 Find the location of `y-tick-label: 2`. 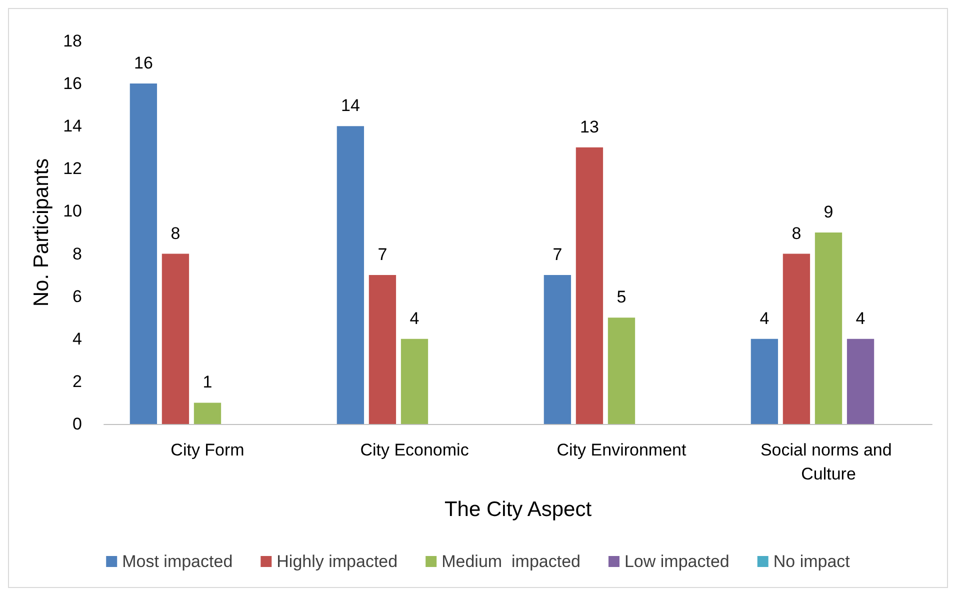

y-tick-label: 2 is located at coordinates (77, 381).